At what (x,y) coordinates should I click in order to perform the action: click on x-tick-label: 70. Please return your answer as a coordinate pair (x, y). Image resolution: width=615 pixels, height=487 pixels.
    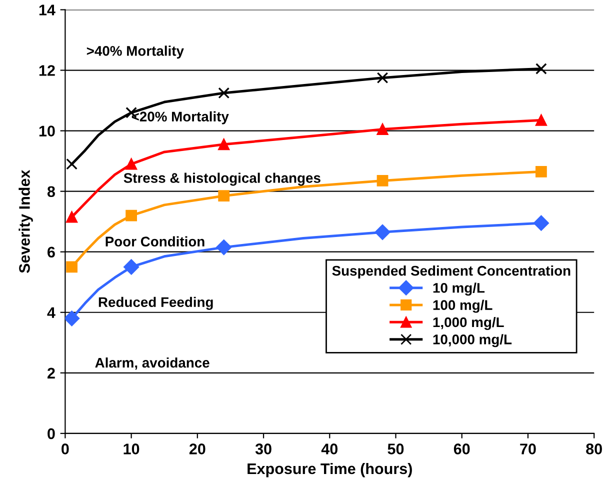
    Looking at the image, I should click on (528, 449).